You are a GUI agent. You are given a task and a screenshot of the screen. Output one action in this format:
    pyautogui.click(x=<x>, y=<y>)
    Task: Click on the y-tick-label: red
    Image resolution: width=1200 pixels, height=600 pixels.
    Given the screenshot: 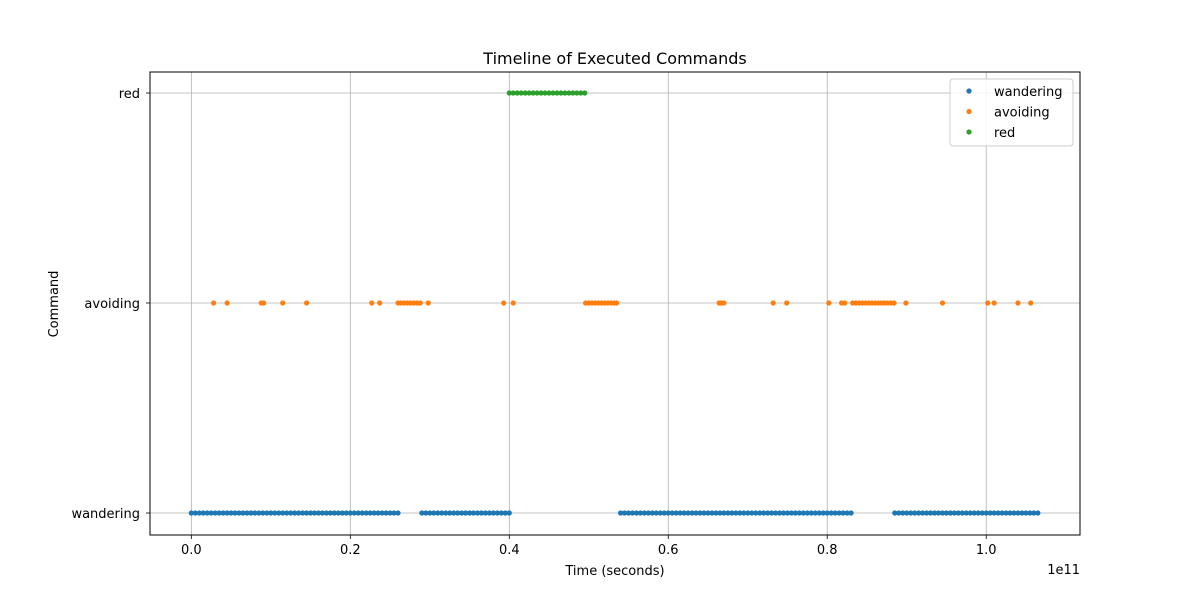 What is the action you would take?
    pyautogui.click(x=129, y=94)
    